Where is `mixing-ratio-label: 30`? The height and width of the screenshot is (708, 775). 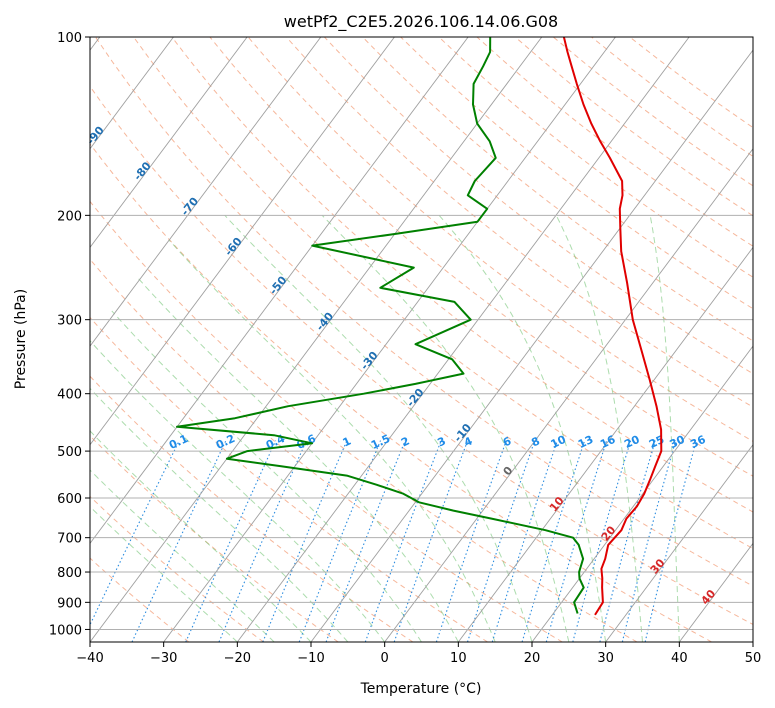 mixing-ratio-label: 30 is located at coordinates (678, 442).